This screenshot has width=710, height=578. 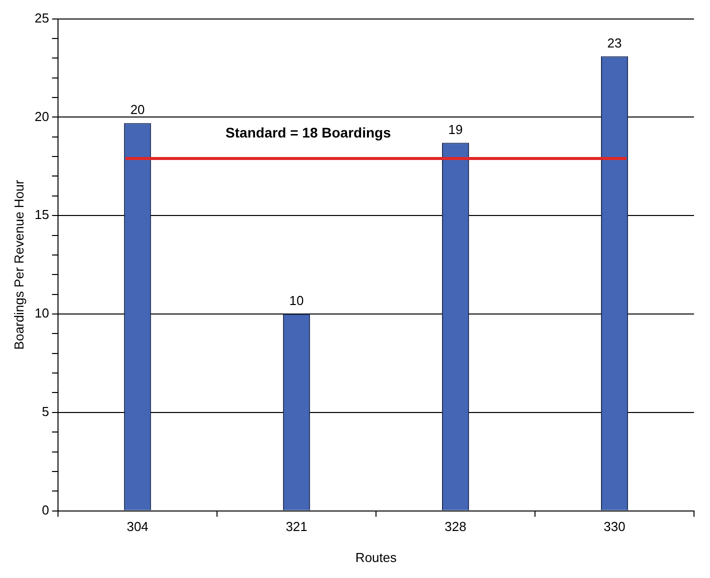 What do you see at coordinates (297, 526) in the screenshot?
I see `x-tick-label: 321` at bounding box center [297, 526].